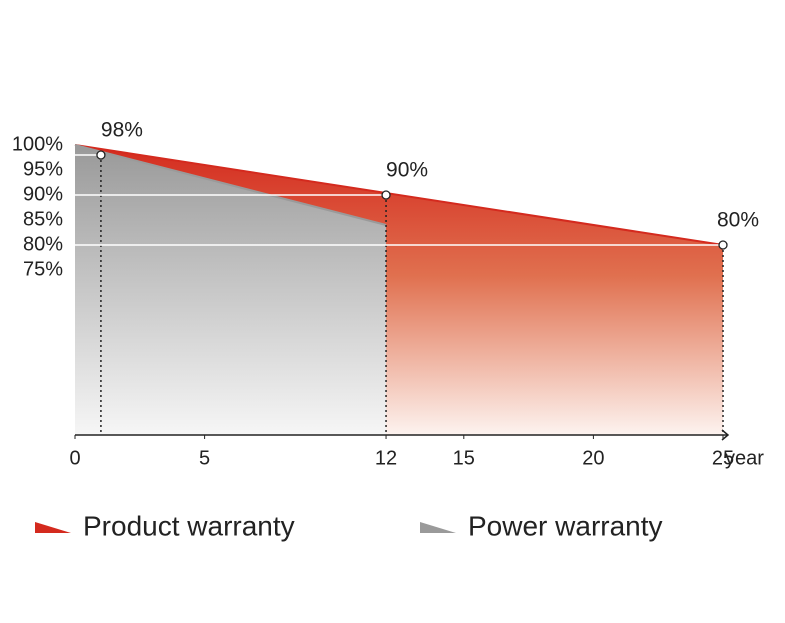  Describe the element at coordinates (189, 525) in the screenshot. I see `legend-label: Product warranty` at that location.